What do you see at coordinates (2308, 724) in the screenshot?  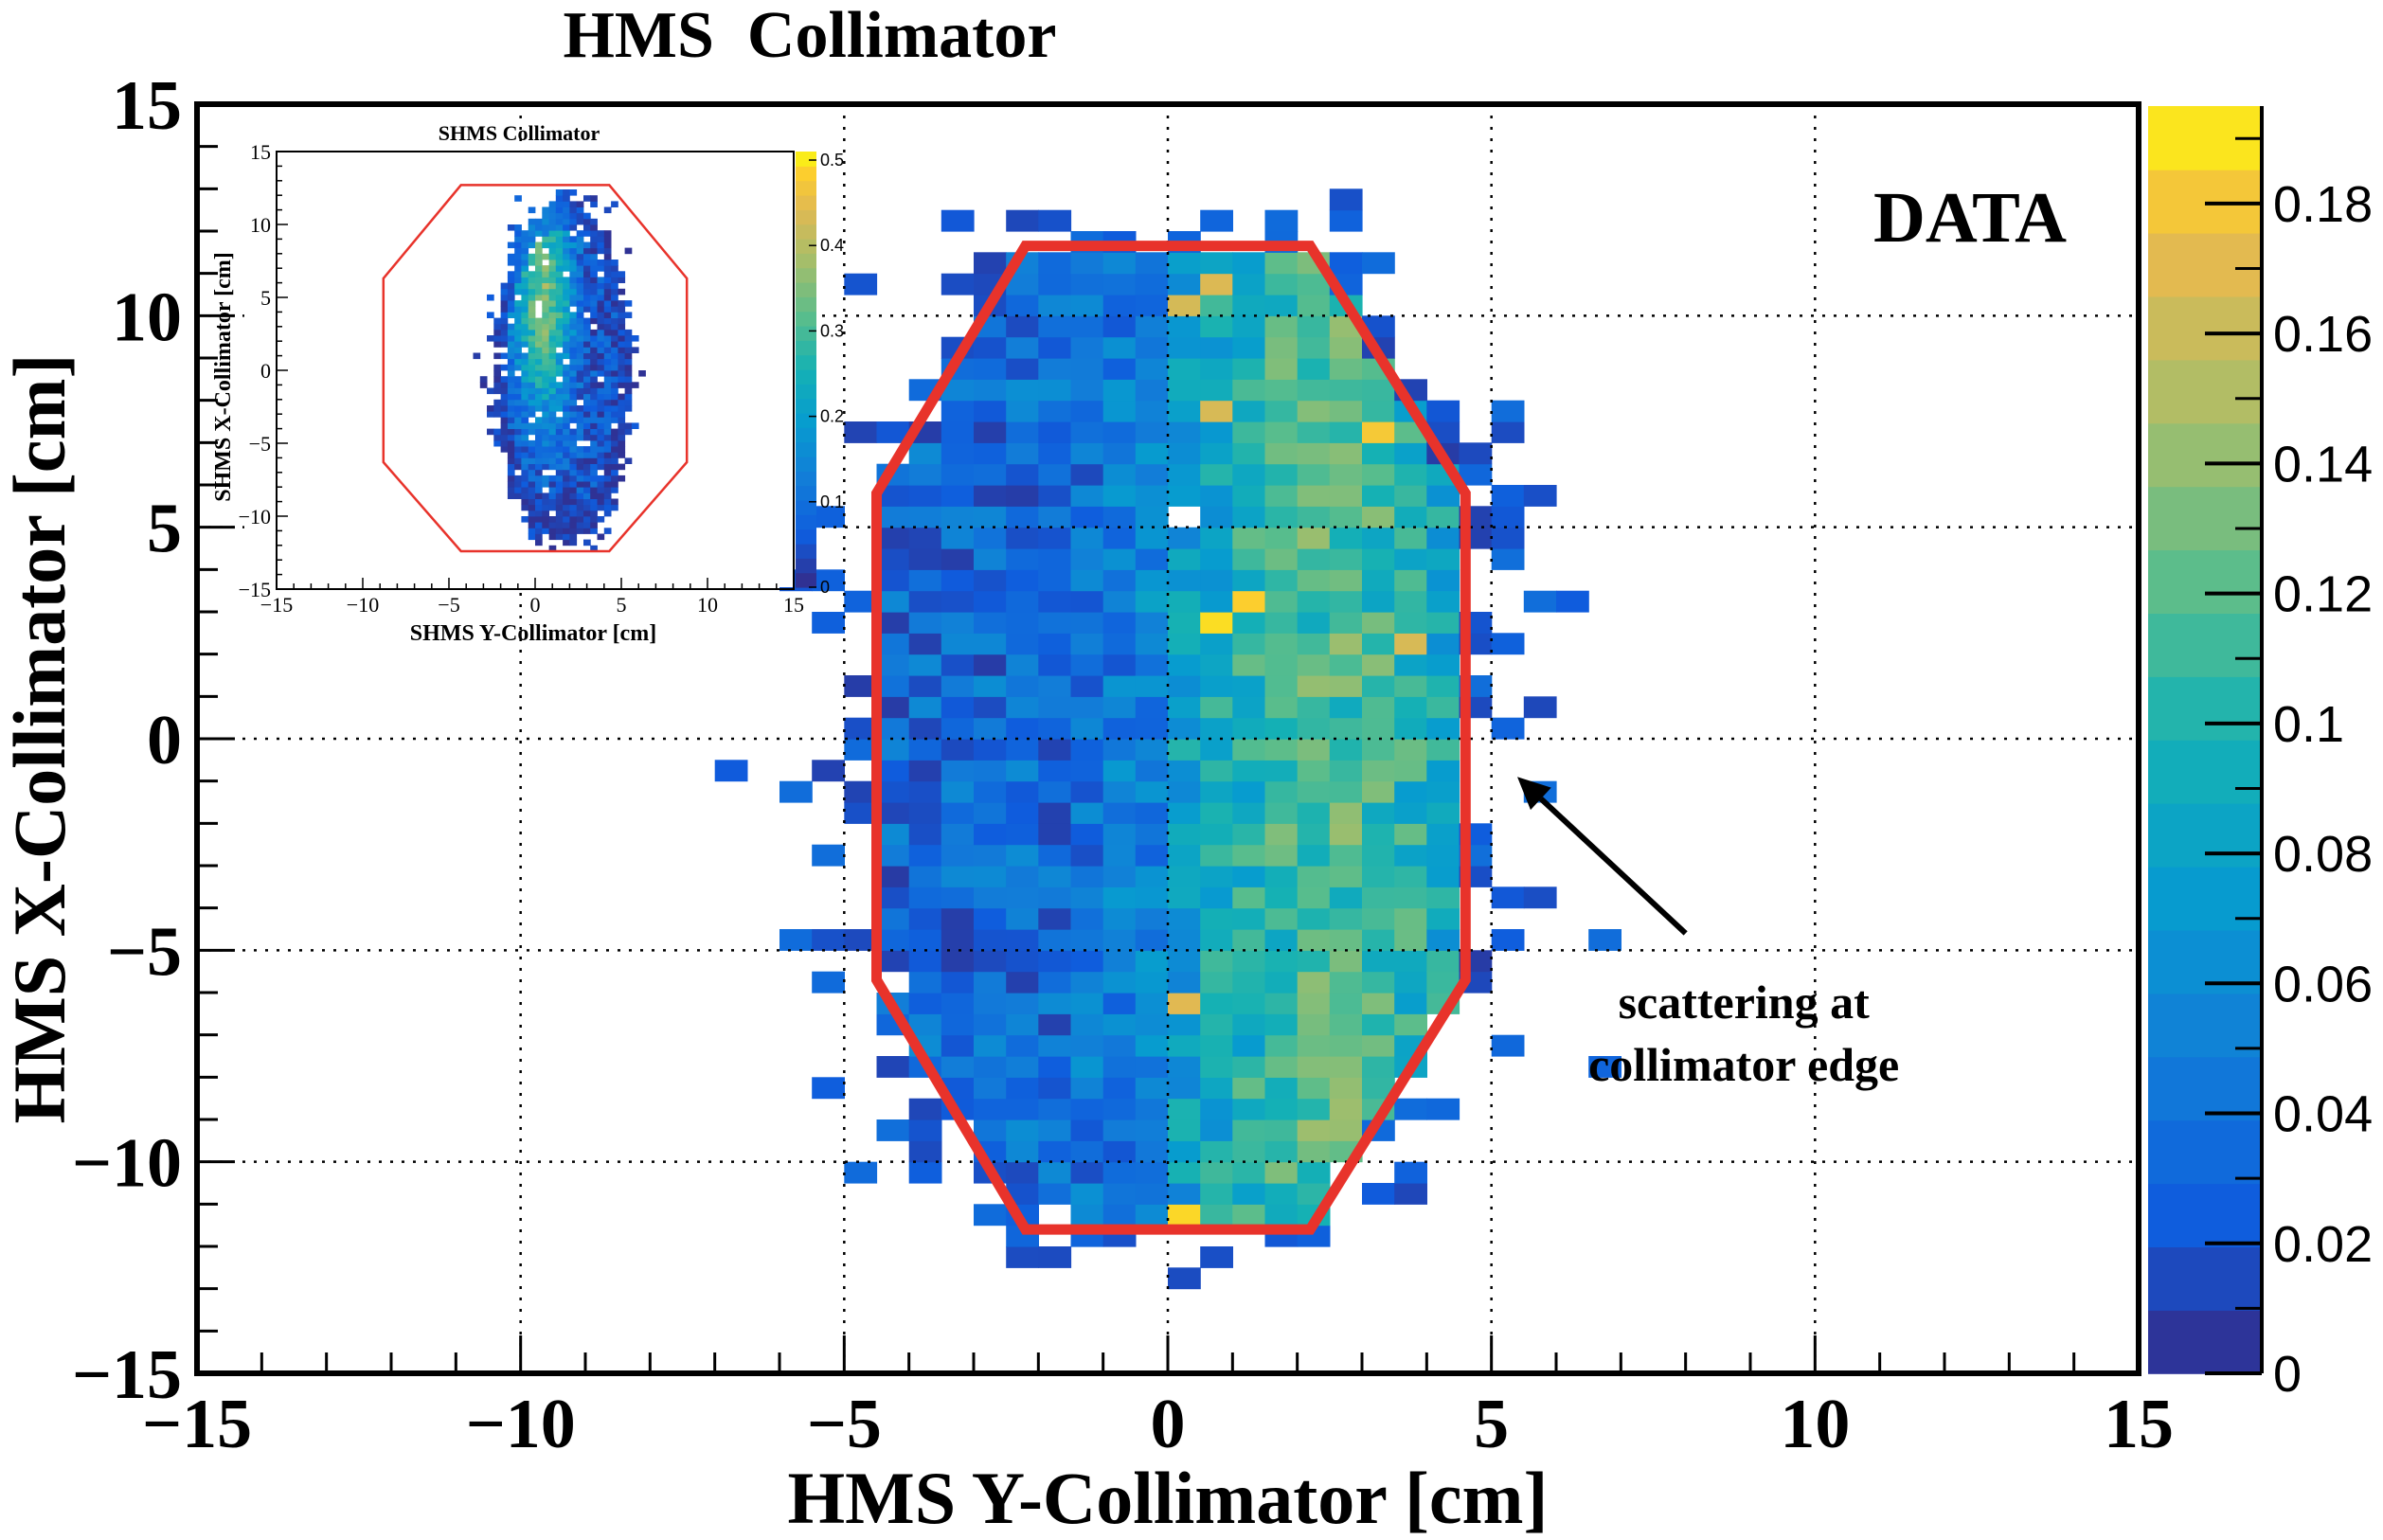 I see `main-colorbar-tick-label: 0.1` at bounding box center [2308, 724].